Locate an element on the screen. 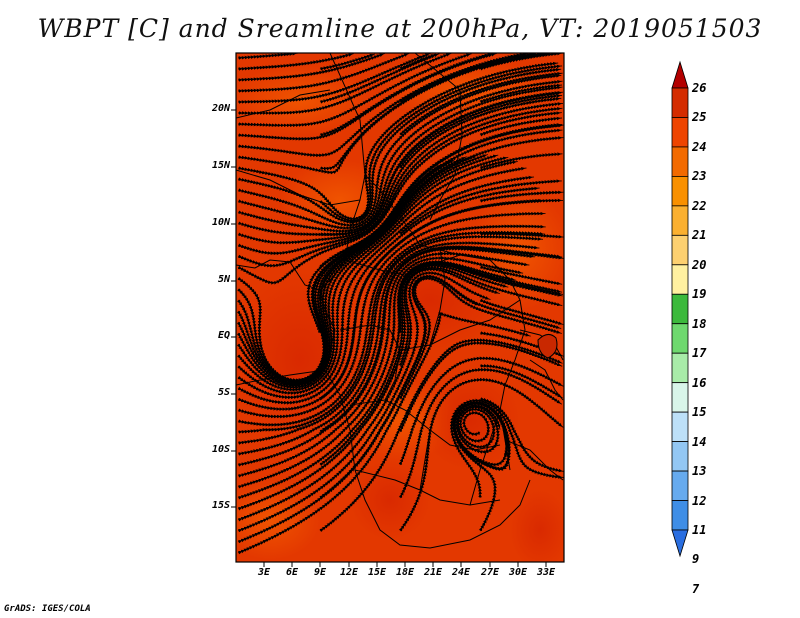  lat-label: 5S is located at coordinates (223, 392).